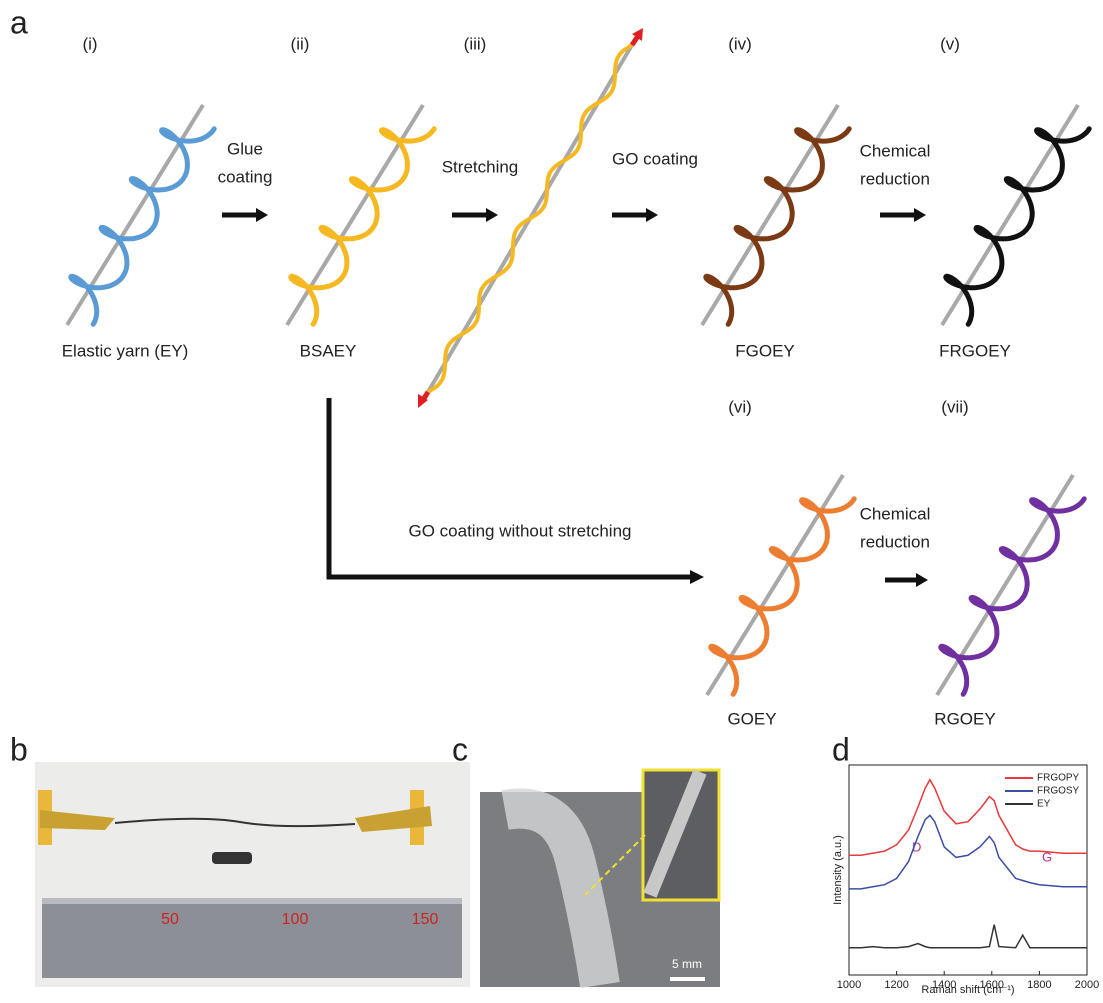  I want to click on process-arrow, so click(509, 489).